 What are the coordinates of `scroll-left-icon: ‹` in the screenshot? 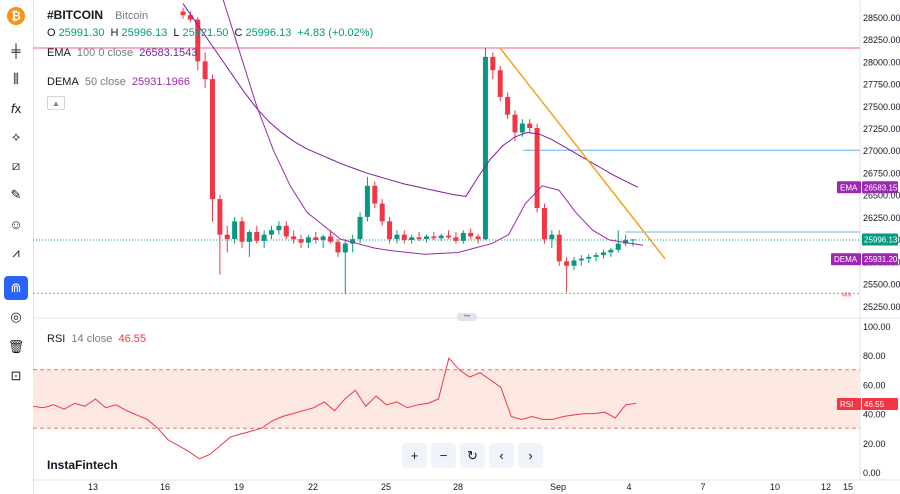 It's located at (501, 455).